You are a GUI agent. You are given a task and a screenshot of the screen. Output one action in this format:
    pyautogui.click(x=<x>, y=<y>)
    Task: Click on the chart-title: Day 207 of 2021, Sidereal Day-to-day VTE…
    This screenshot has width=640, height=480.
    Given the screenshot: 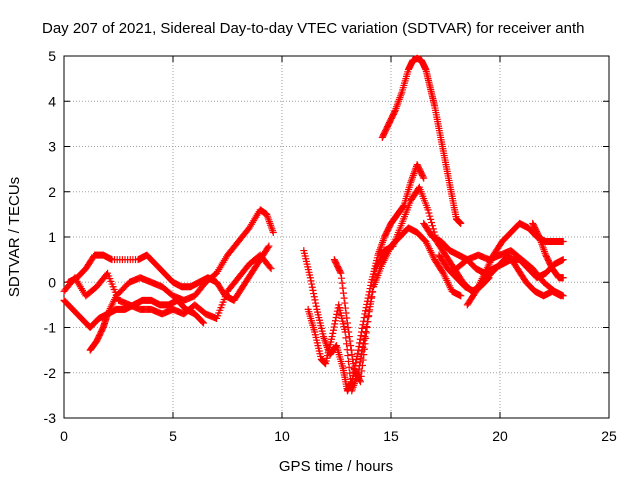 What is the action you would take?
    pyautogui.click(x=313, y=28)
    